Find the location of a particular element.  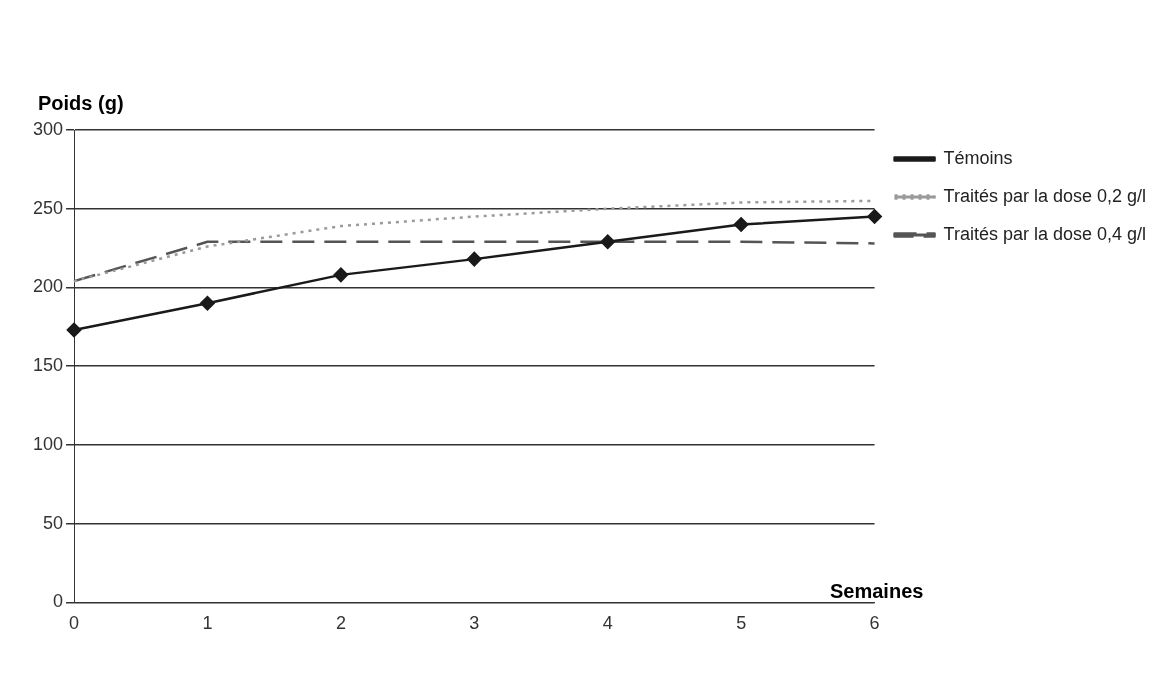

x-tick-label: 5 is located at coordinates (741, 623).